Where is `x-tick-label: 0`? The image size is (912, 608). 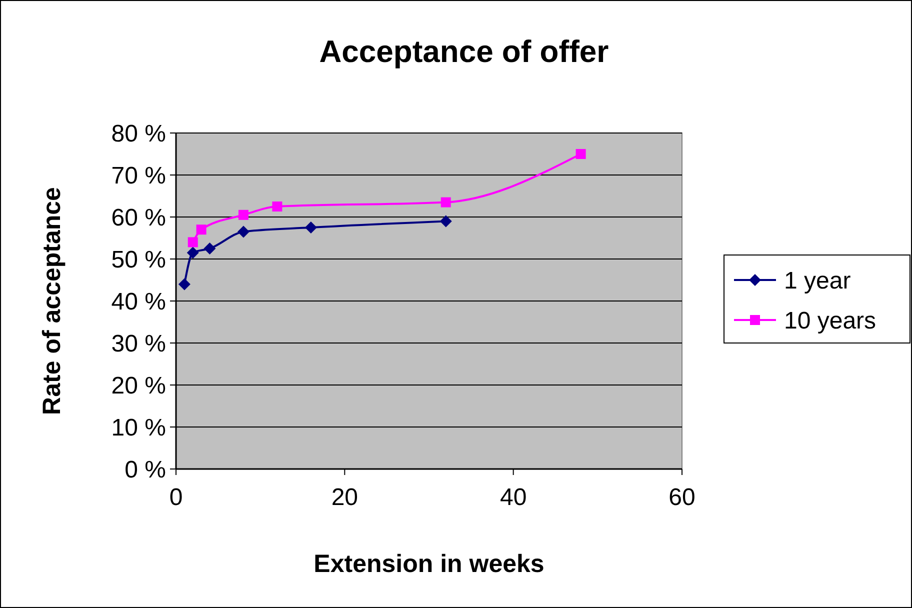 x-tick-label: 0 is located at coordinates (176, 497).